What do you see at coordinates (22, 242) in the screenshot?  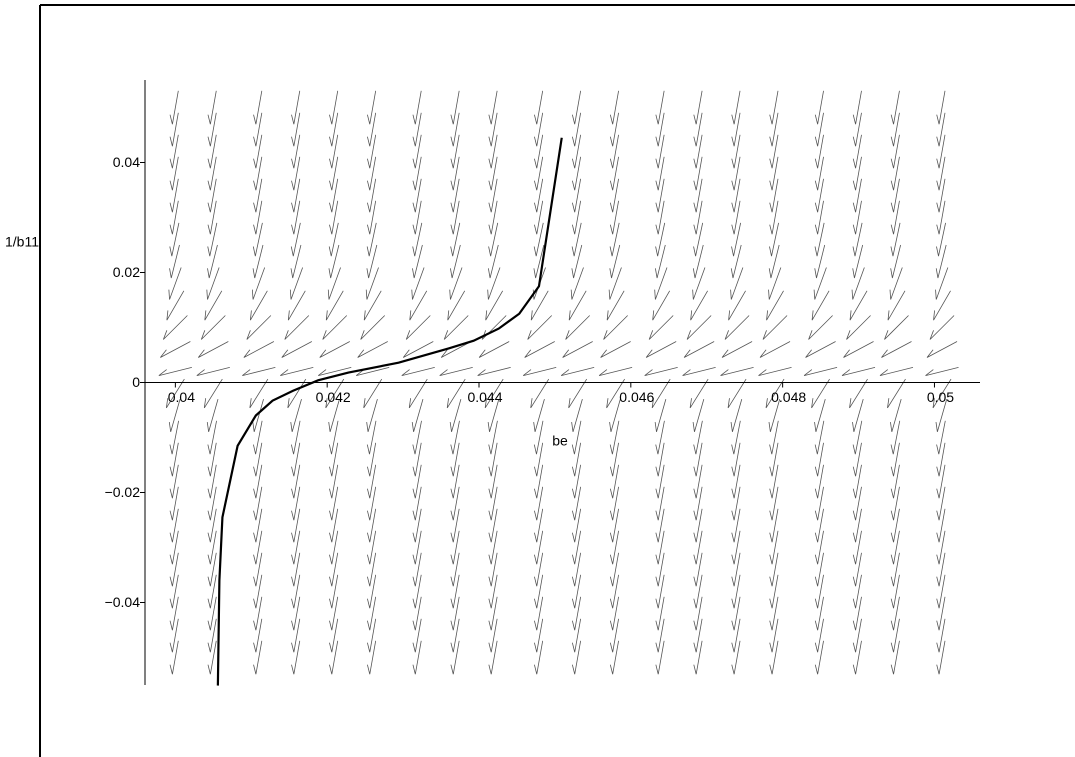 I see `y-axis-label: 1/b11` at bounding box center [22, 242].